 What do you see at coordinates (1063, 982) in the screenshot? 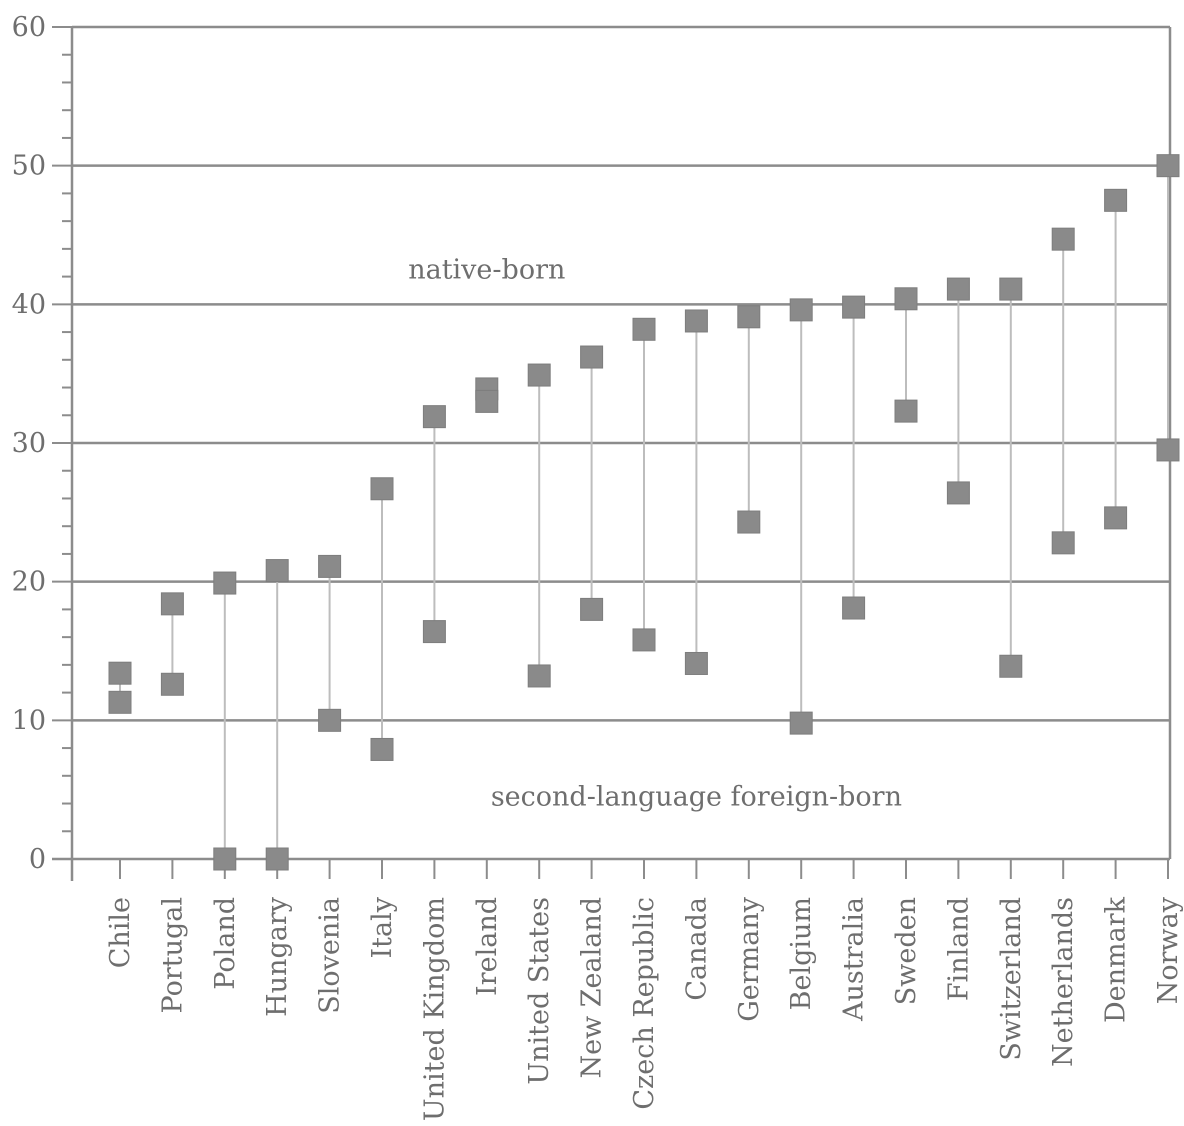
I see `x-tick-label: Netherlands` at bounding box center [1063, 982].